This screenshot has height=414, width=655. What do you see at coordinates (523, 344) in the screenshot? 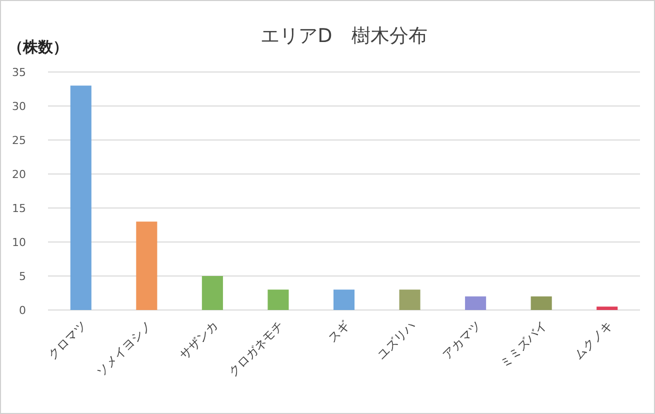
I see `x-tick-label: ミミズバイ` at bounding box center [523, 344].